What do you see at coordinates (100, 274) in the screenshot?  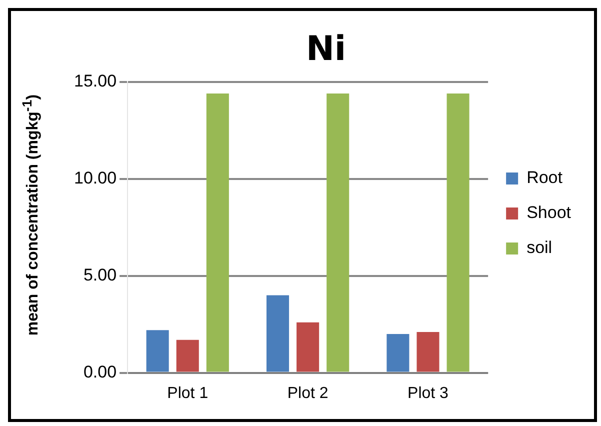 I see `y-tick-label: 5.00` at bounding box center [100, 274].